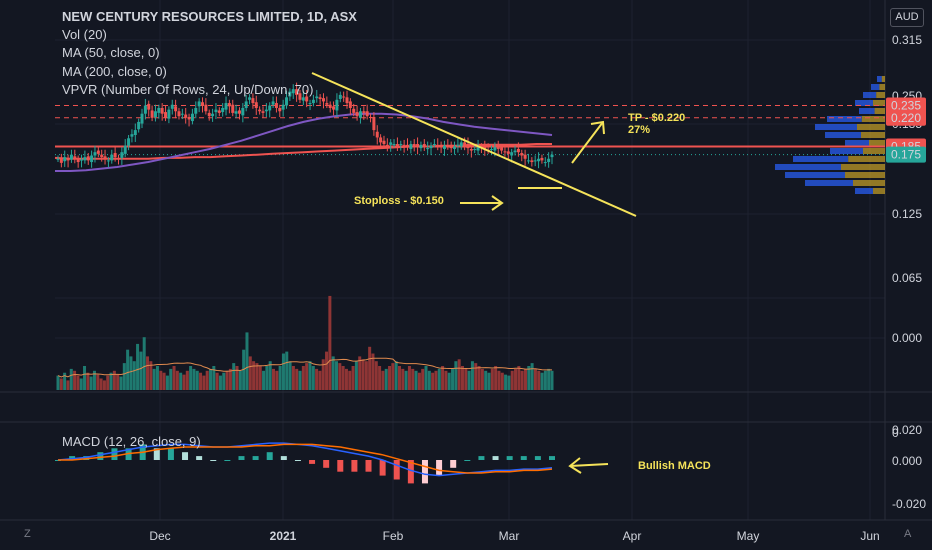 This screenshot has width=932, height=550. I want to click on indicator-ma50: MA (50, close, 0), so click(111, 52).